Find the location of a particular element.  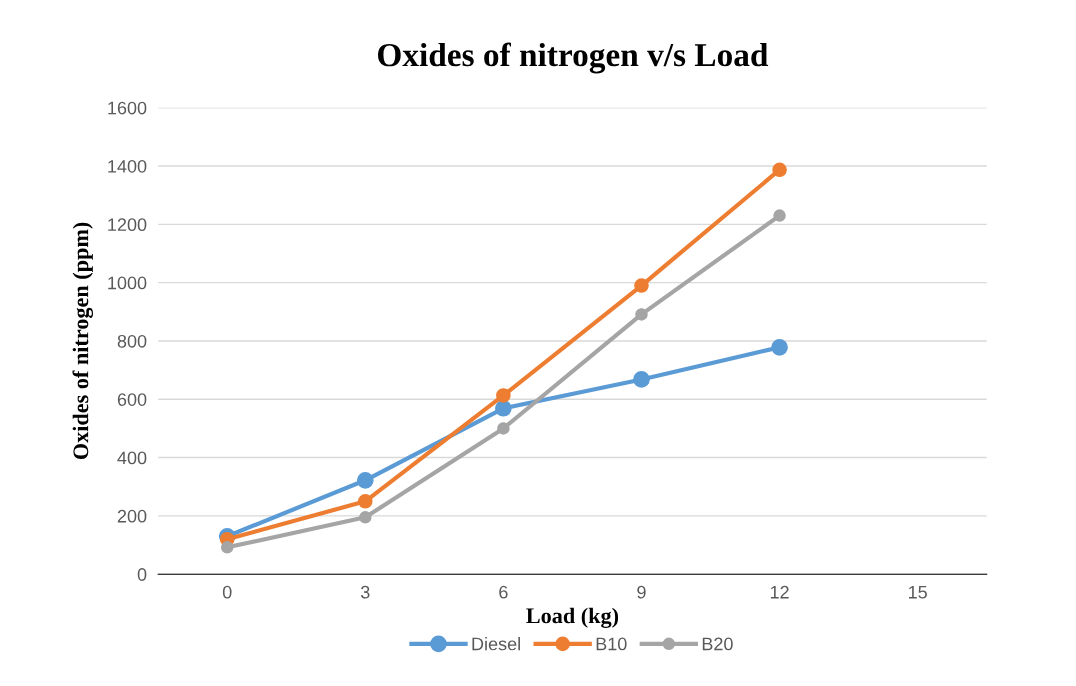

y-tick-label: 800 is located at coordinates (132, 341).